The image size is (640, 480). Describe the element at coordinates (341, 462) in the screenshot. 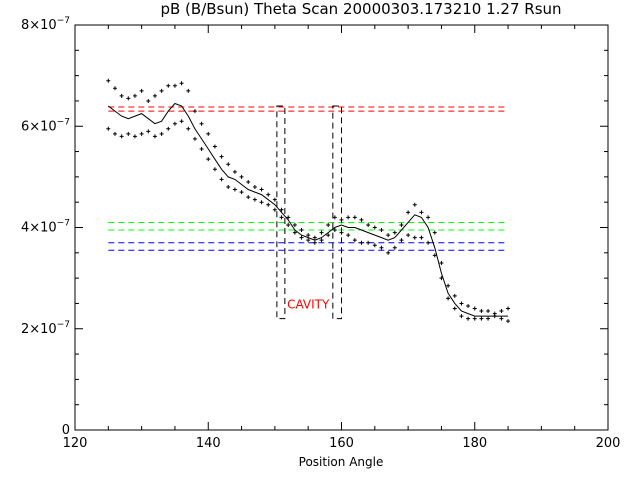

I see `x-axis-label: Position Angle` at that location.